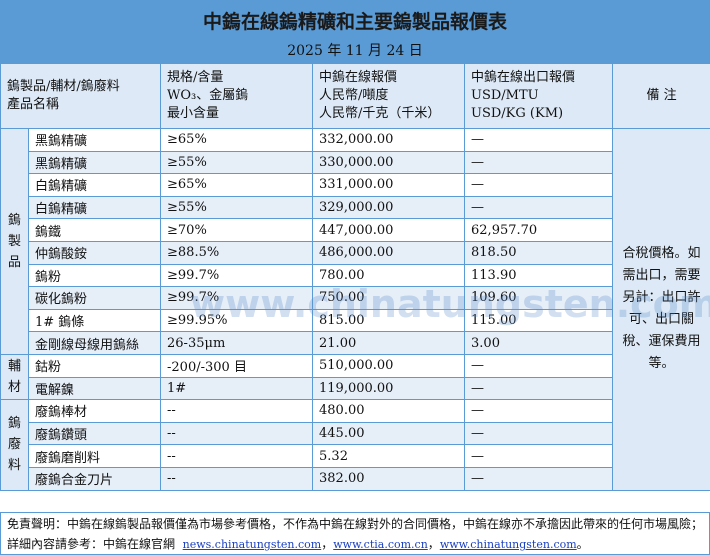 Image resolution: width=710 pixels, height=555 pixels. I want to click on group-text: 鎢製品, so click(14, 241).